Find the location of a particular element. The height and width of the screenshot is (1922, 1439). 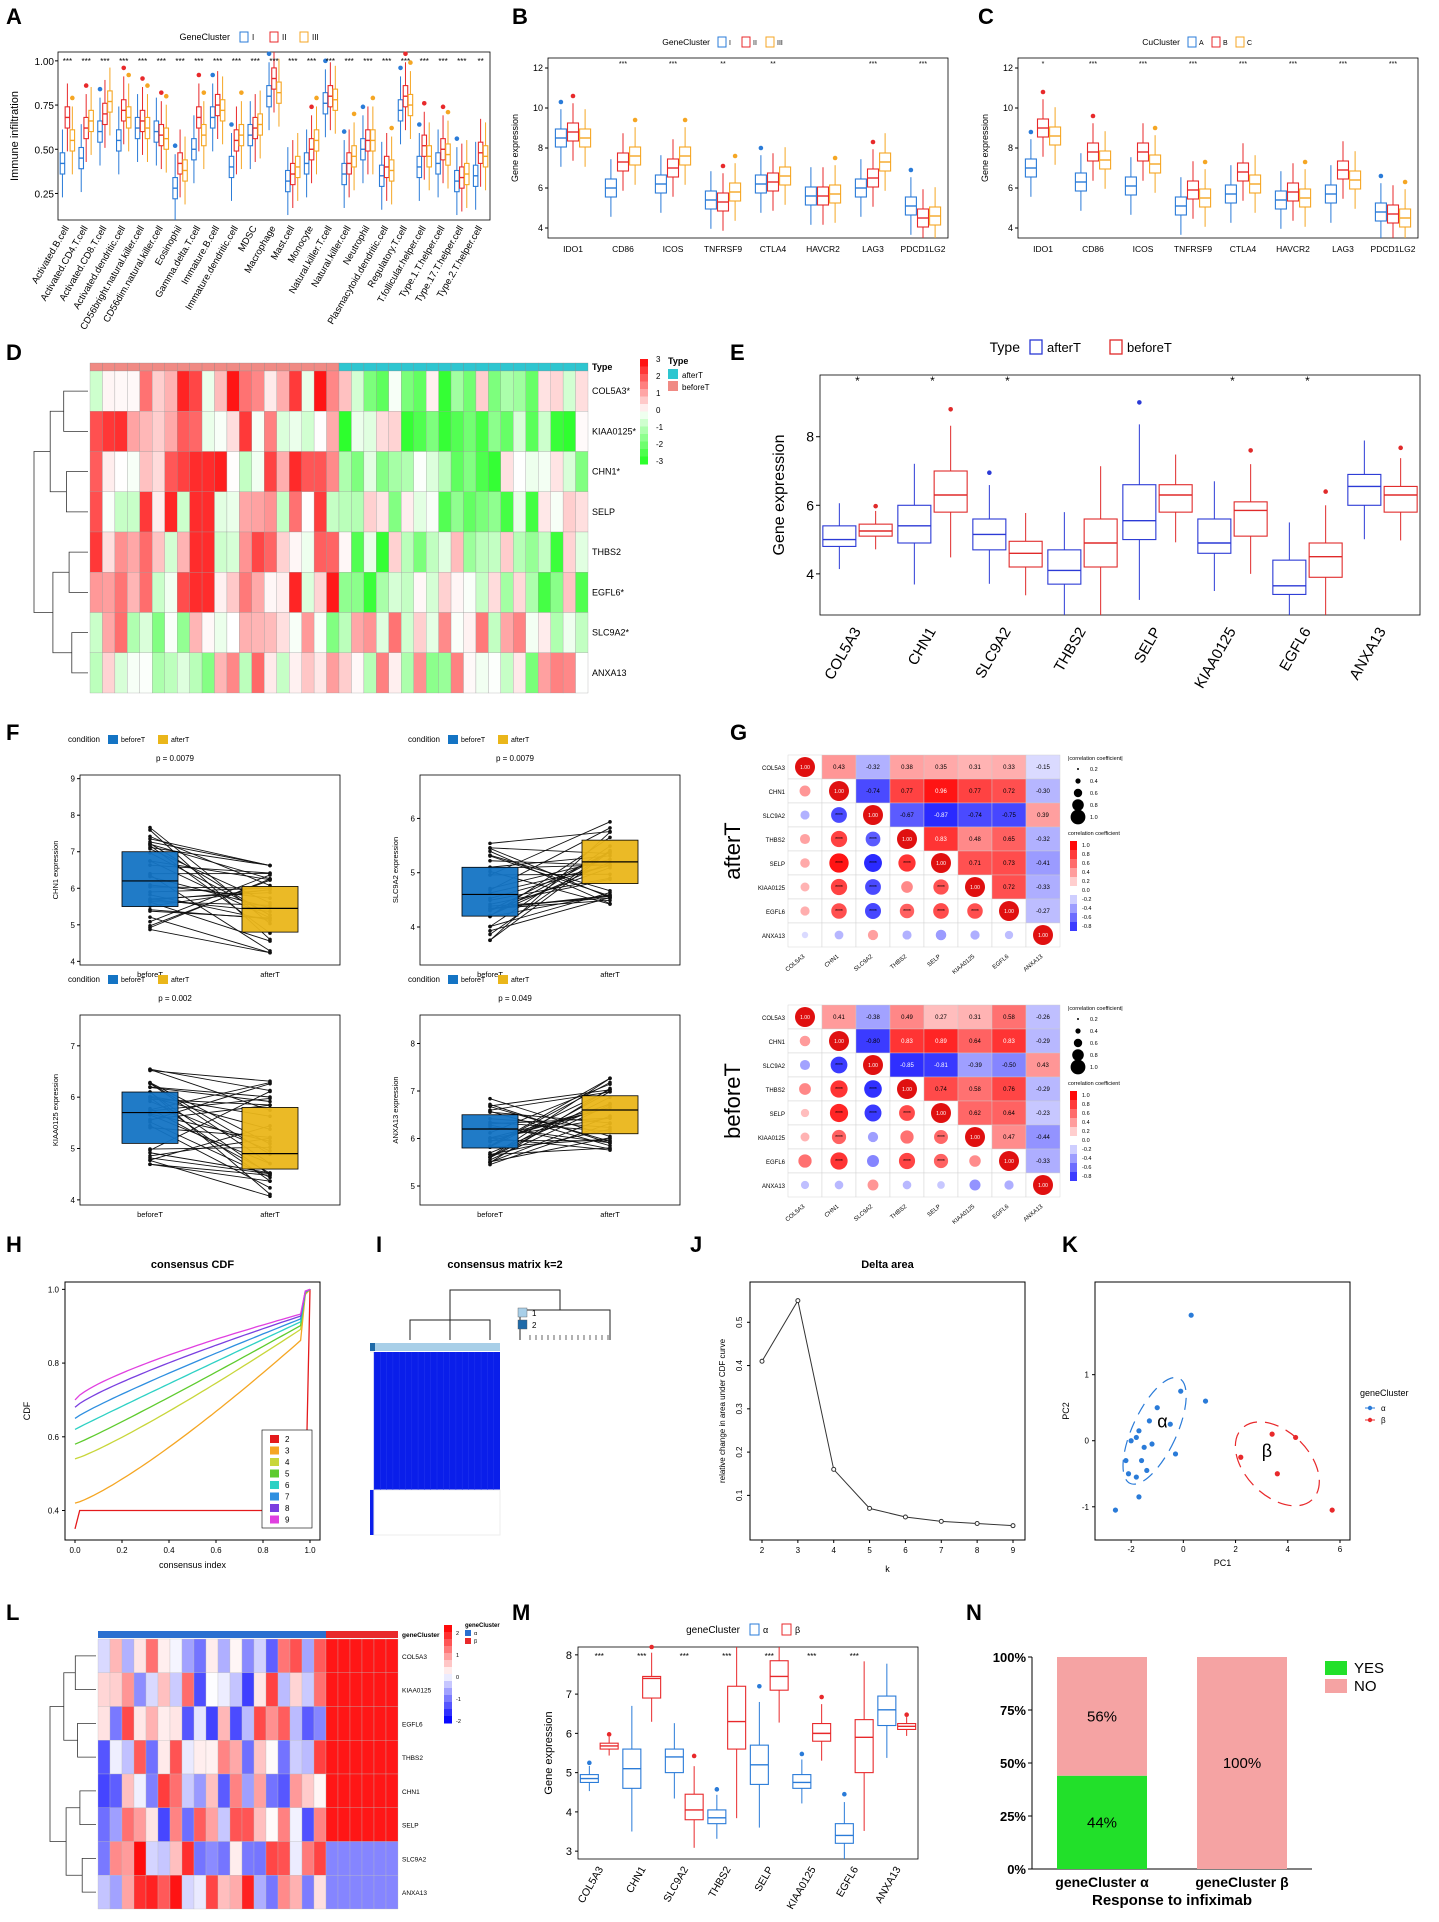

p-value-label: p = 0.0079 is located at coordinates (515, 758).